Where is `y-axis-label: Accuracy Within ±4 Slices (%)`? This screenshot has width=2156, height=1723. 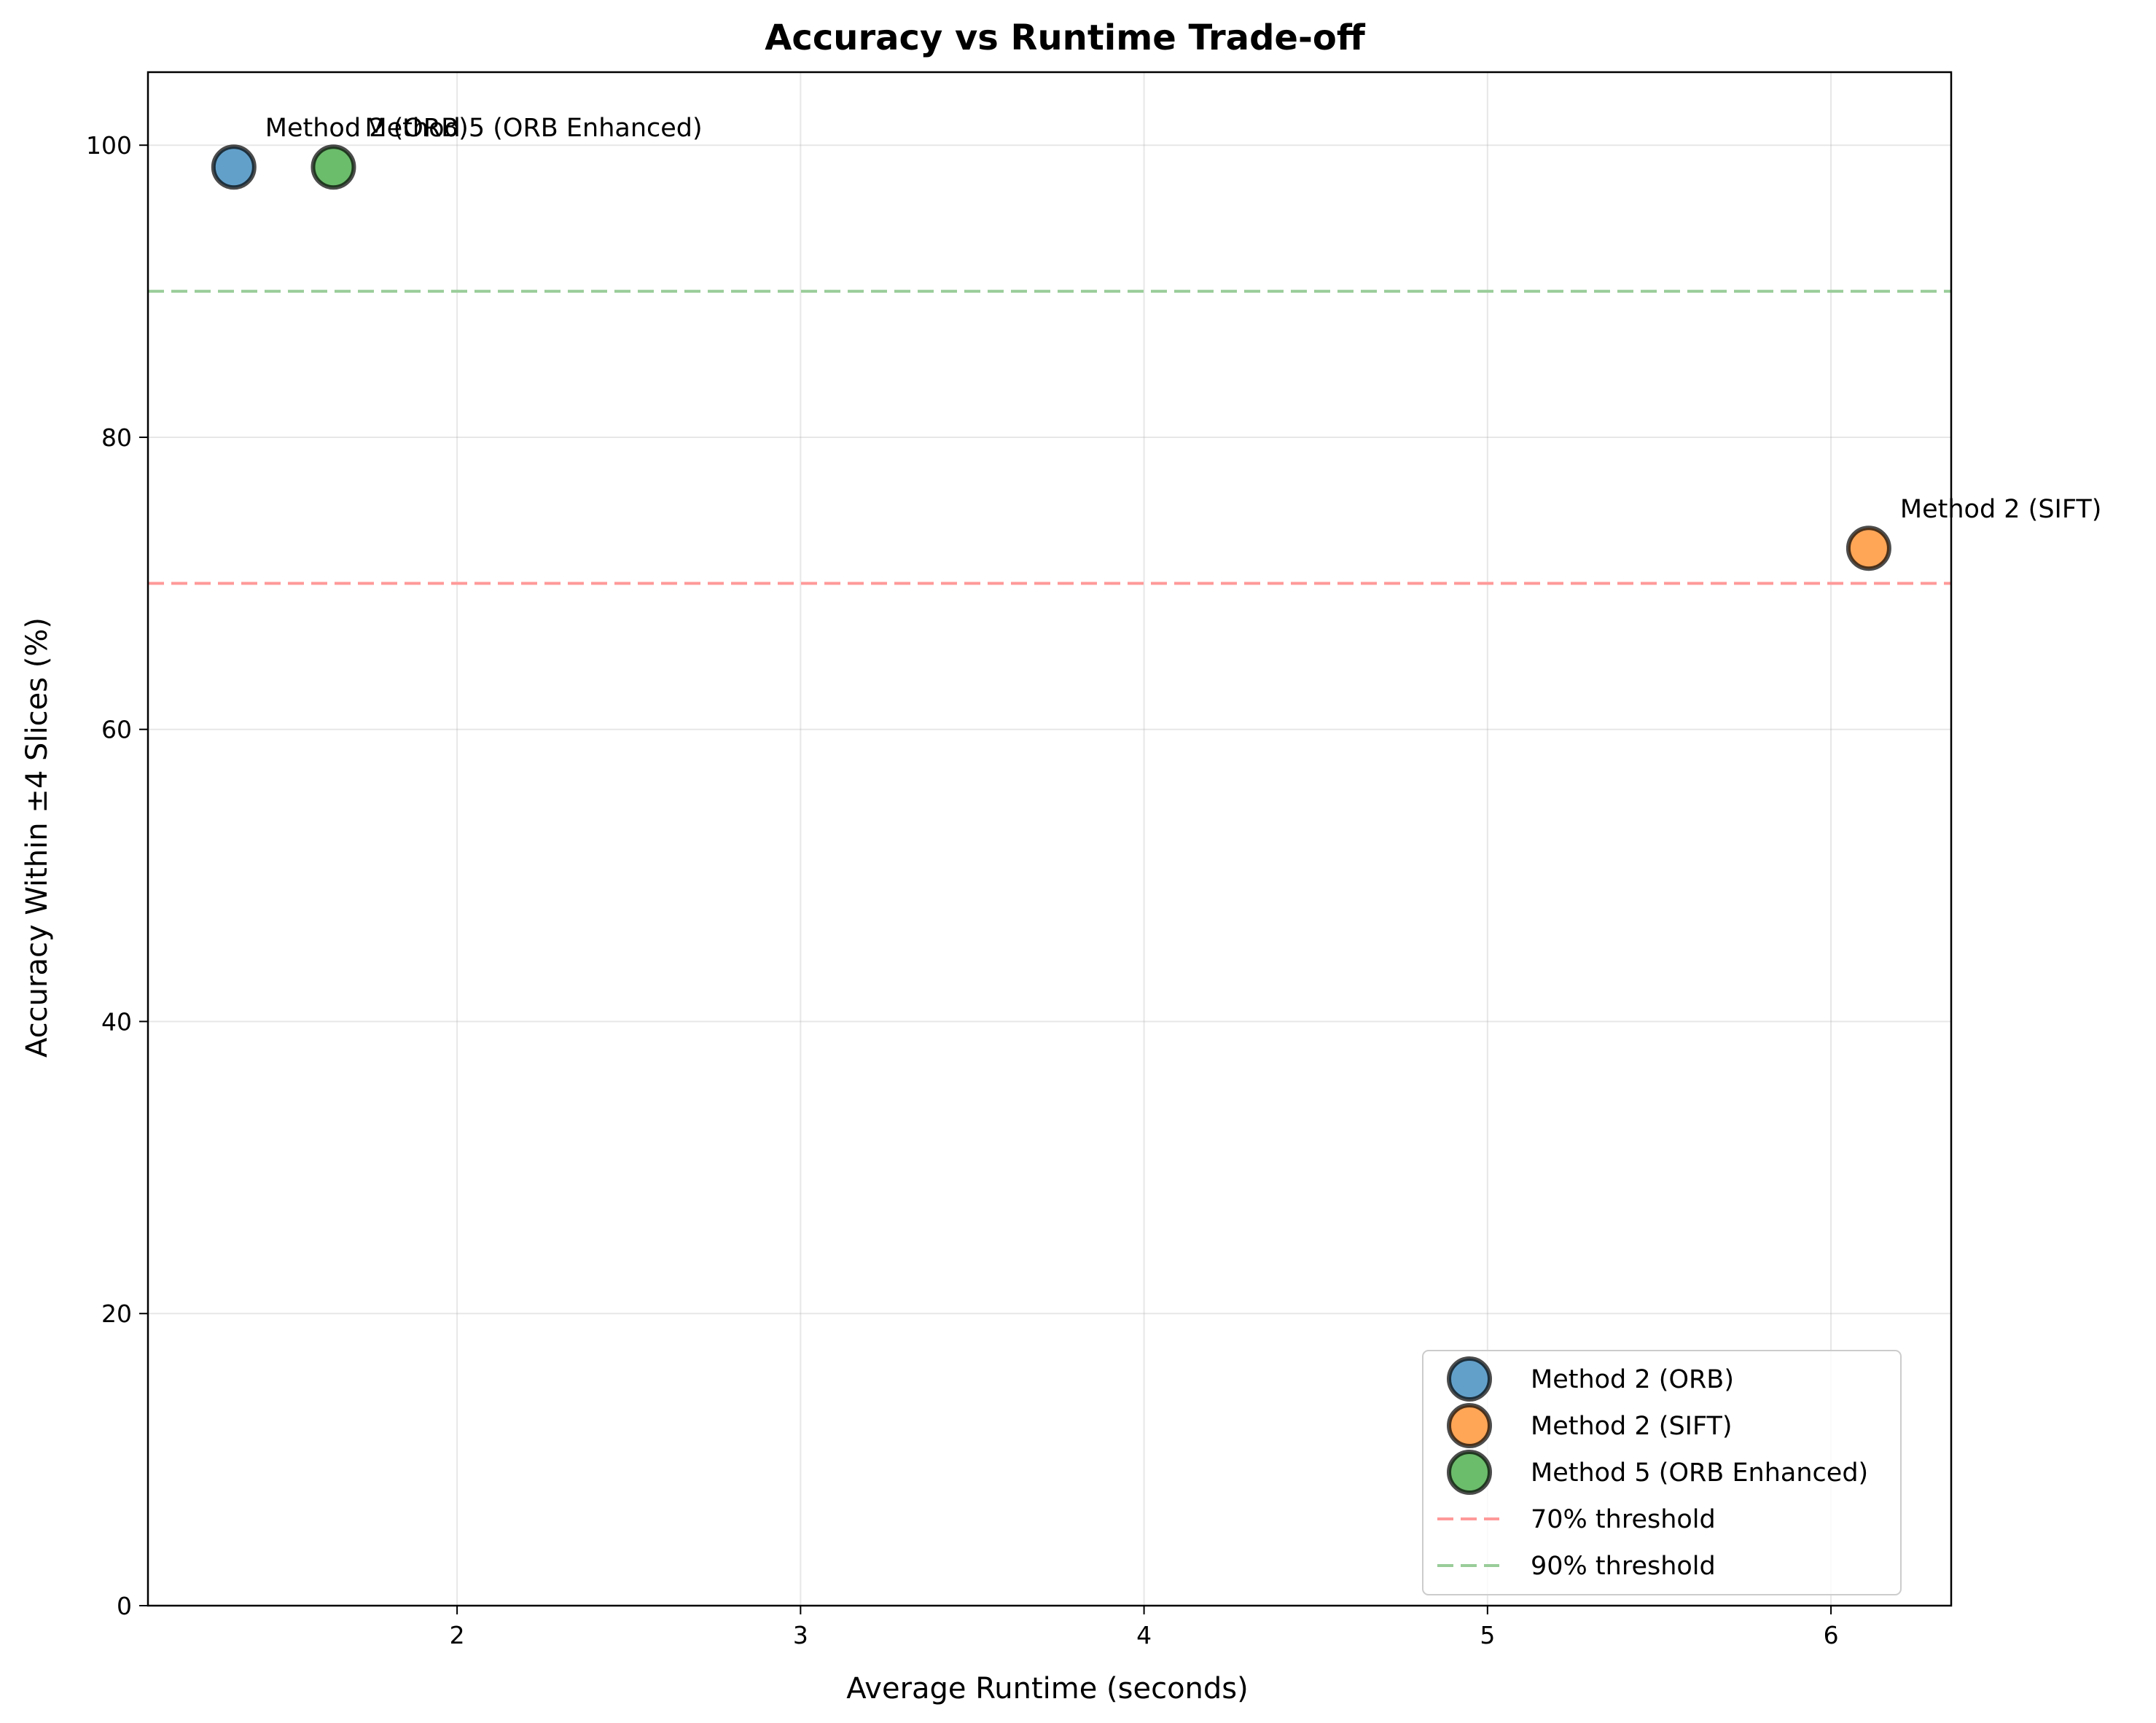
y-axis-label: Accuracy Within ±4 Slices (%) is located at coordinates (37, 837).